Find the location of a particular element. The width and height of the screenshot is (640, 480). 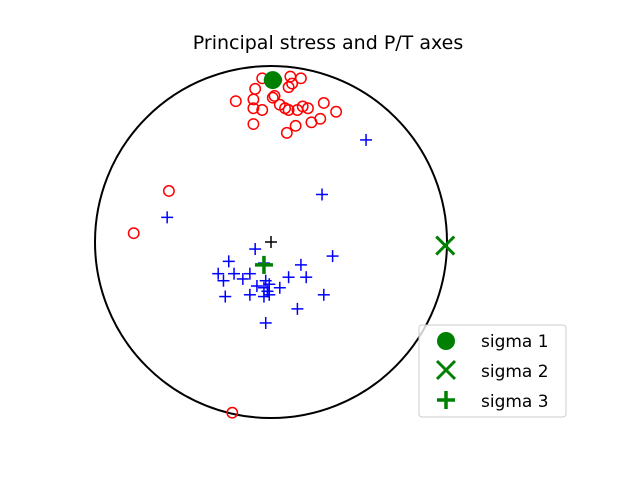

sigma-3-marker is located at coordinates (263, 264).